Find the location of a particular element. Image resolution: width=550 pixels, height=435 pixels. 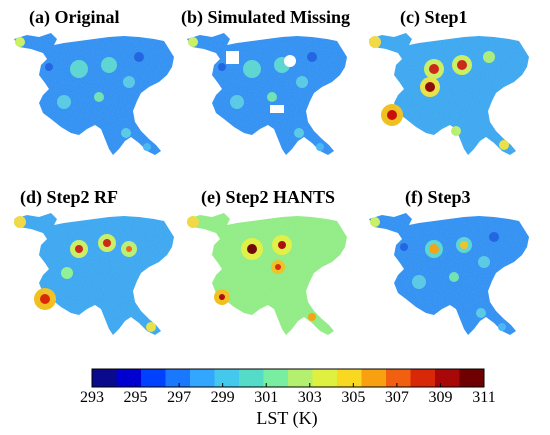

colorbar-tick-label: 295 is located at coordinates (135, 397).